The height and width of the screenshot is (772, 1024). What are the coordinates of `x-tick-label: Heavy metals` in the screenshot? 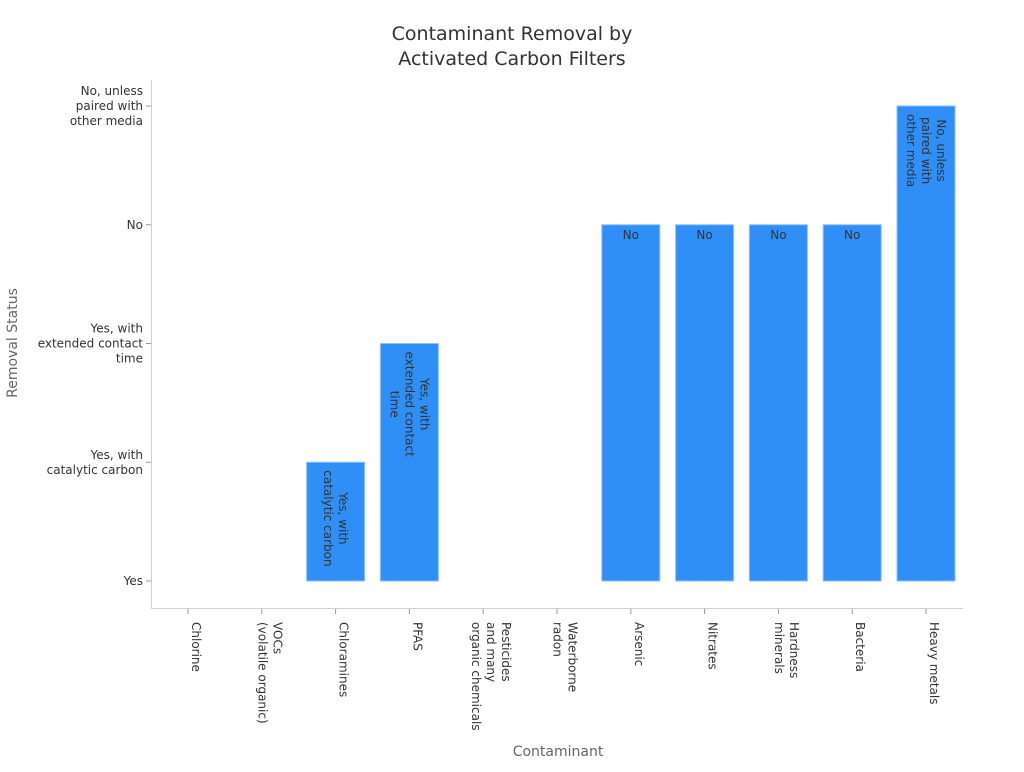 It's located at (934, 663).